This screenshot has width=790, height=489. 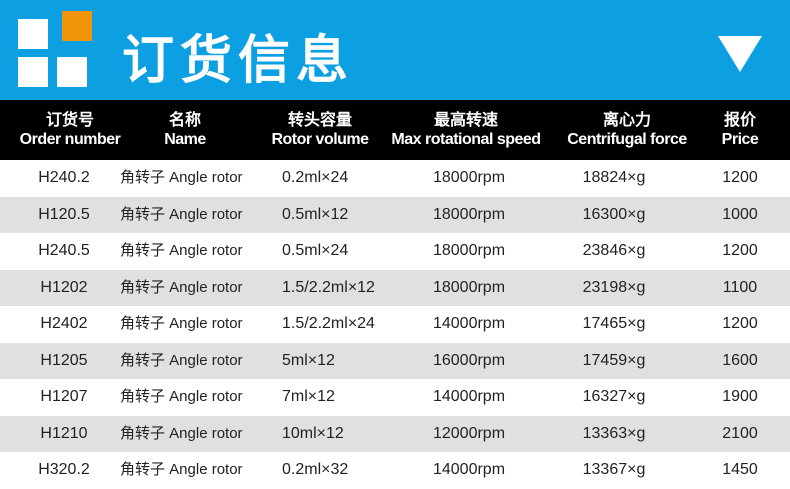 What do you see at coordinates (465, 119) in the screenshot?
I see `column-header-cn: 最高转速` at bounding box center [465, 119].